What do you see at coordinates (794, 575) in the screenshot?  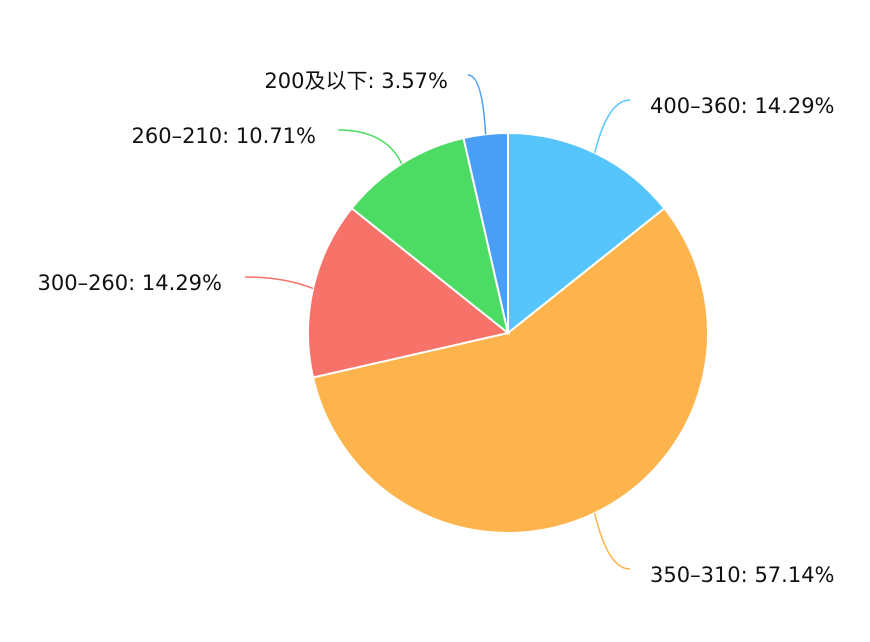 I see `value-label: 57.14%` at bounding box center [794, 575].